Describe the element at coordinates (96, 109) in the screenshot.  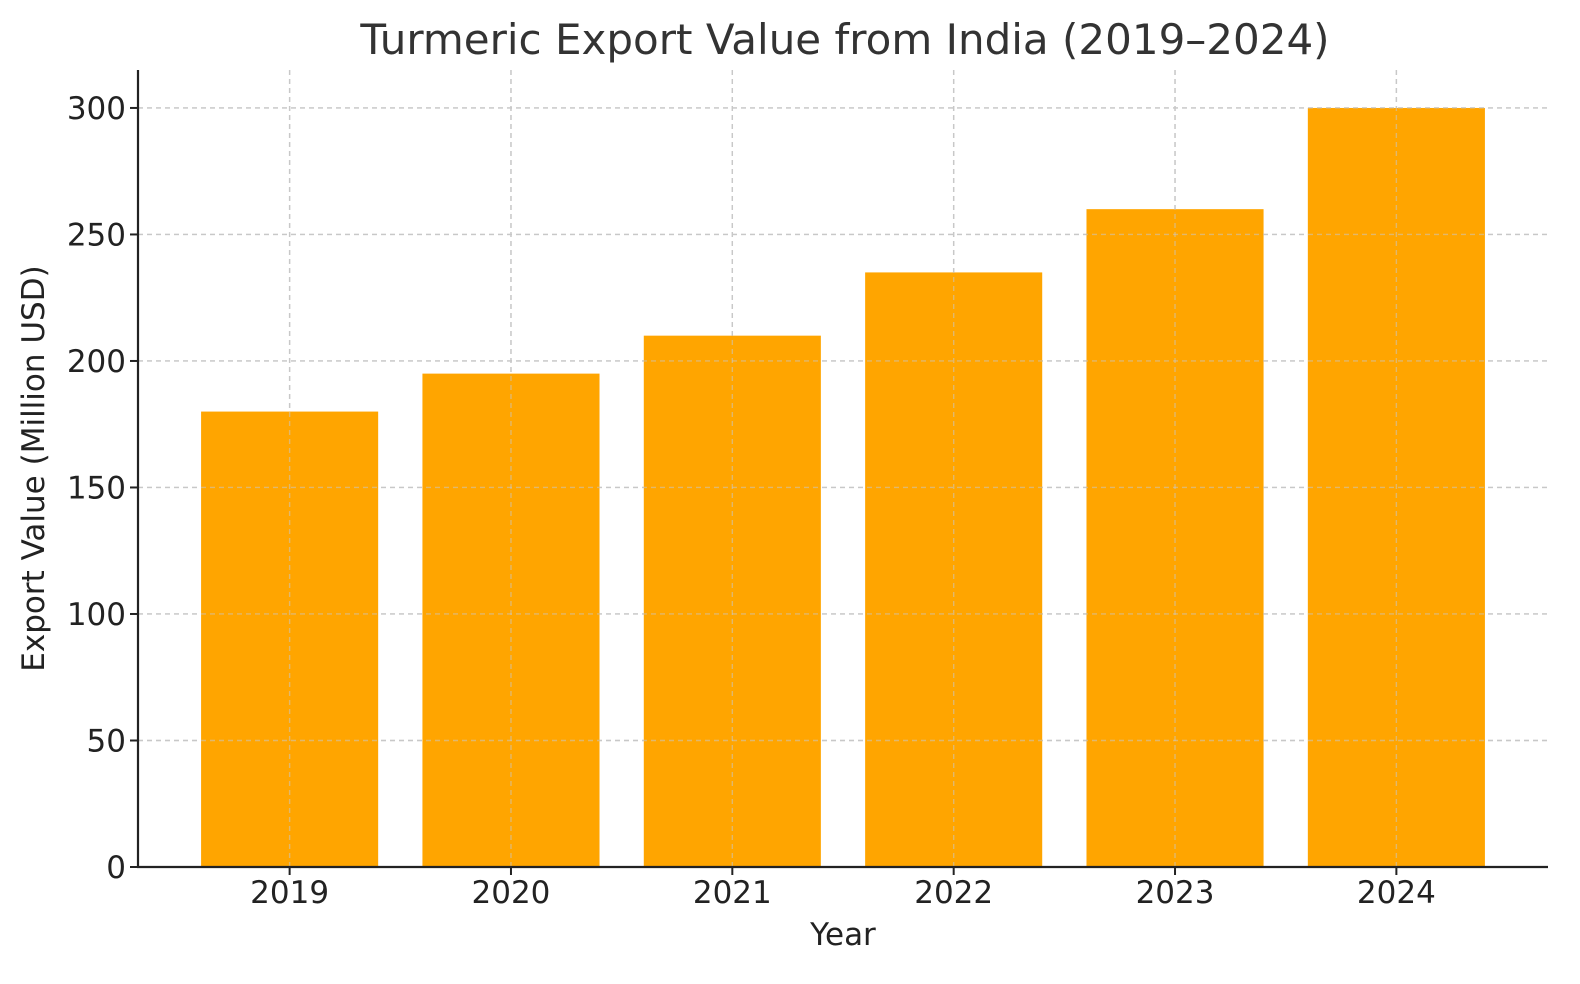
I see `y-tick-label: 300` at that location.